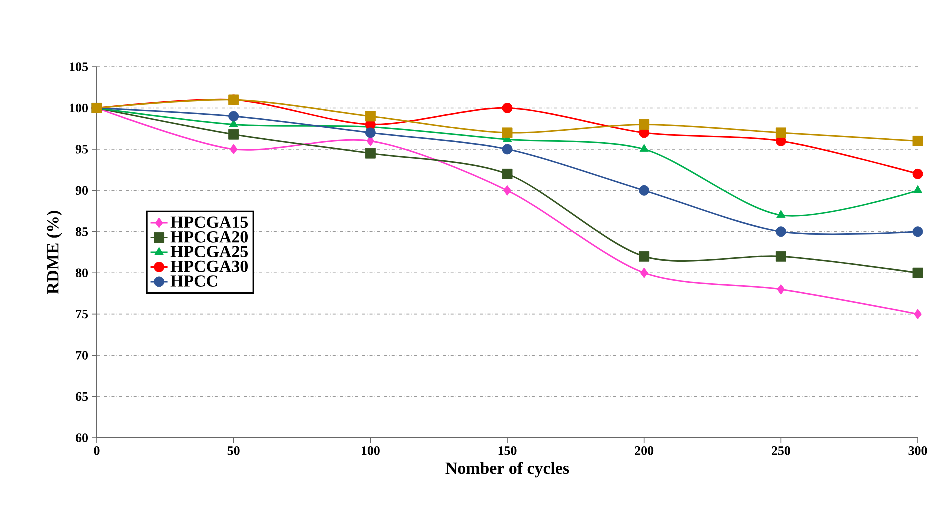 The height and width of the screenshot is (514, 936). What do you see at coordinates (82, 397) in the screenshot?
I see `y-tick-label: 65` at bounding box center [82, 397].